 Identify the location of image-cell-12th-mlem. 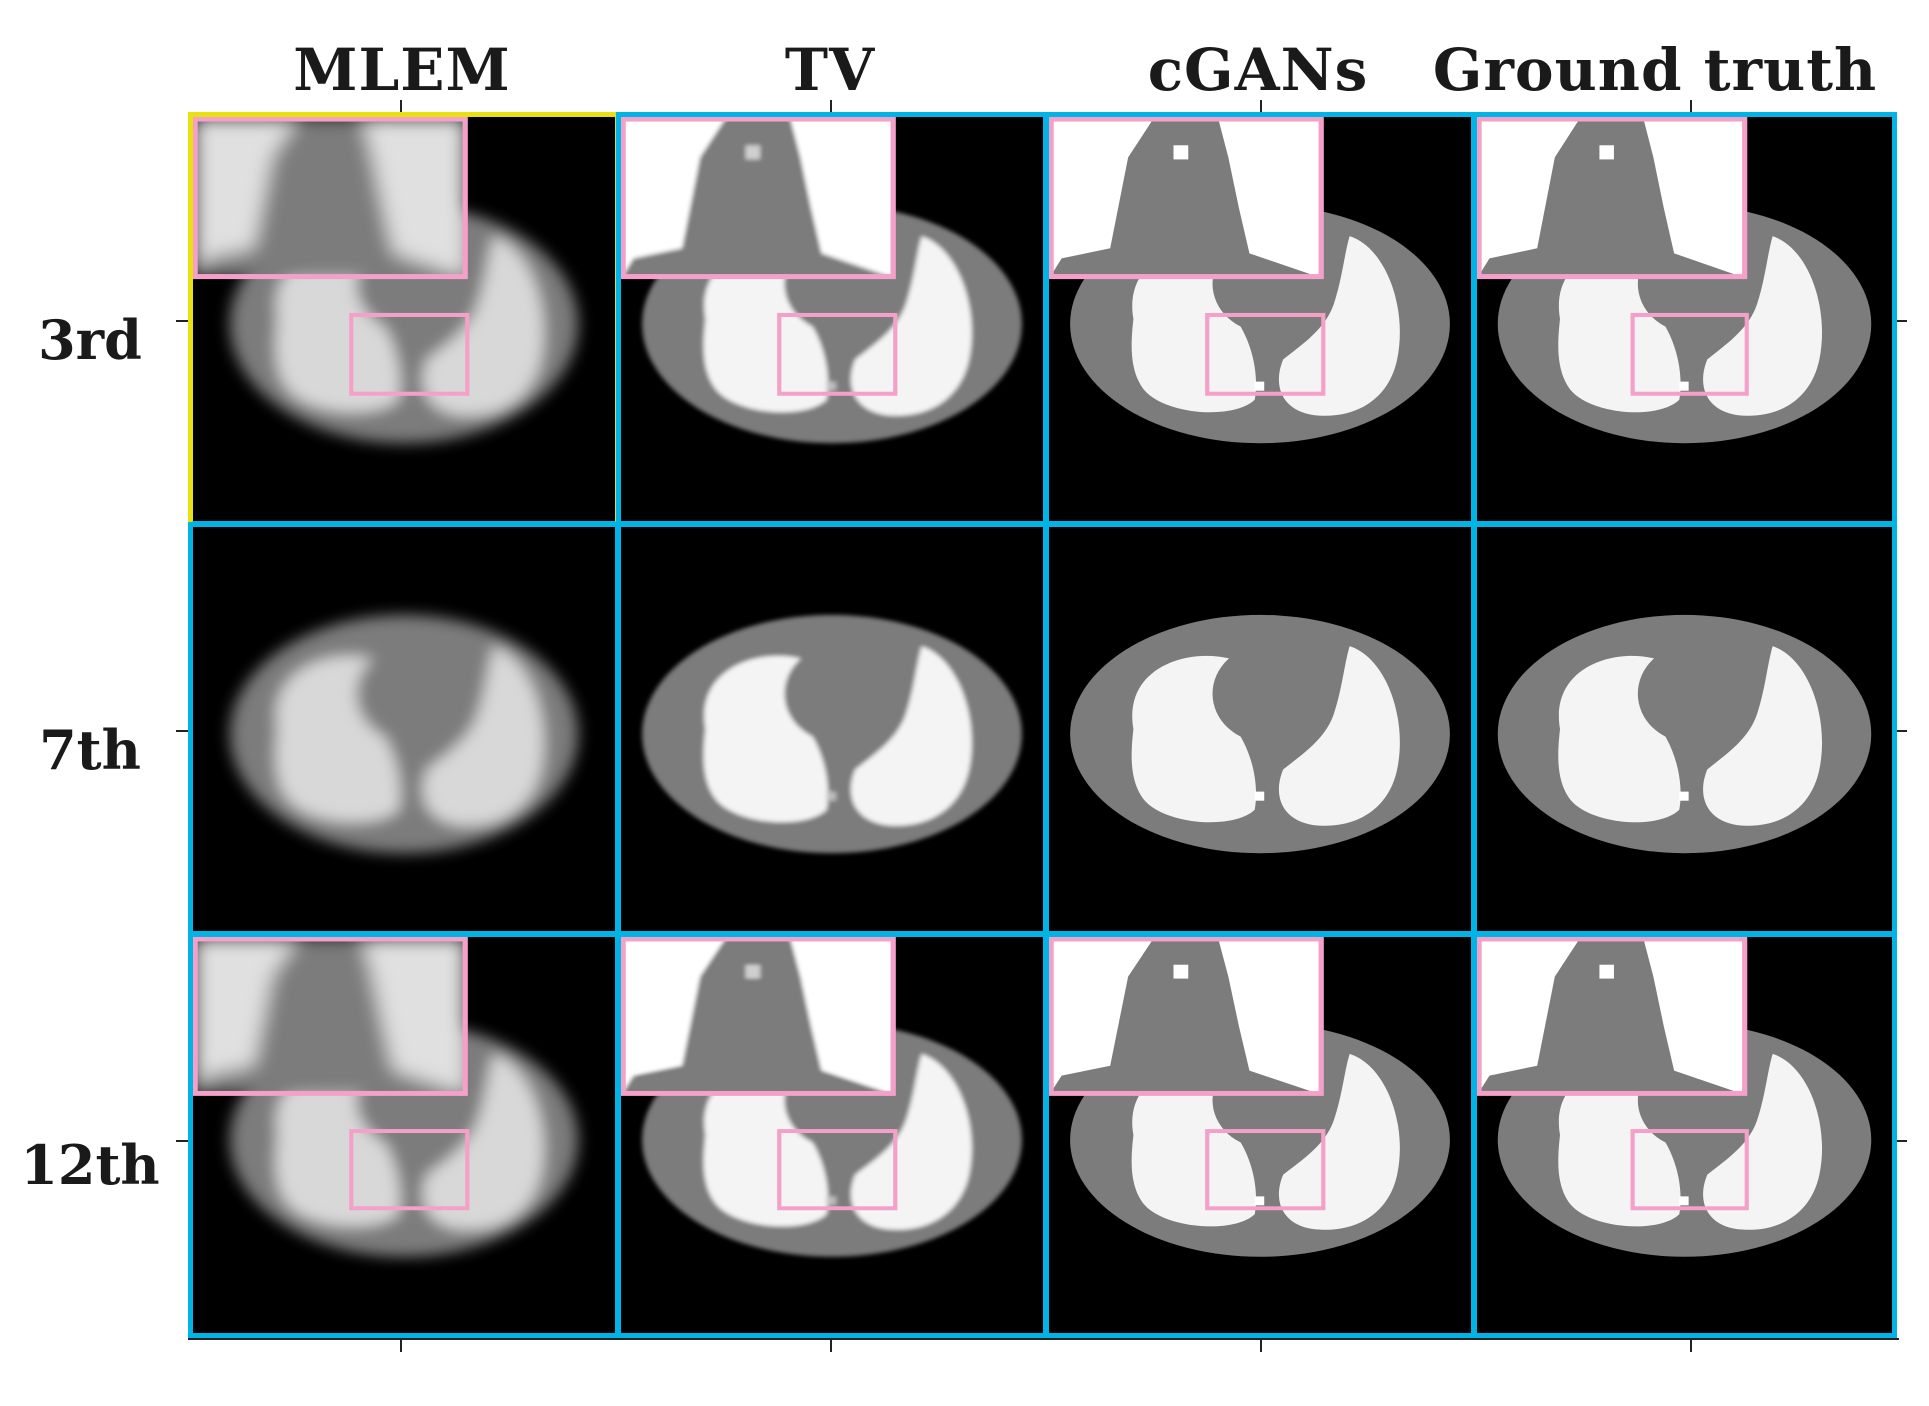
(404, 1135).